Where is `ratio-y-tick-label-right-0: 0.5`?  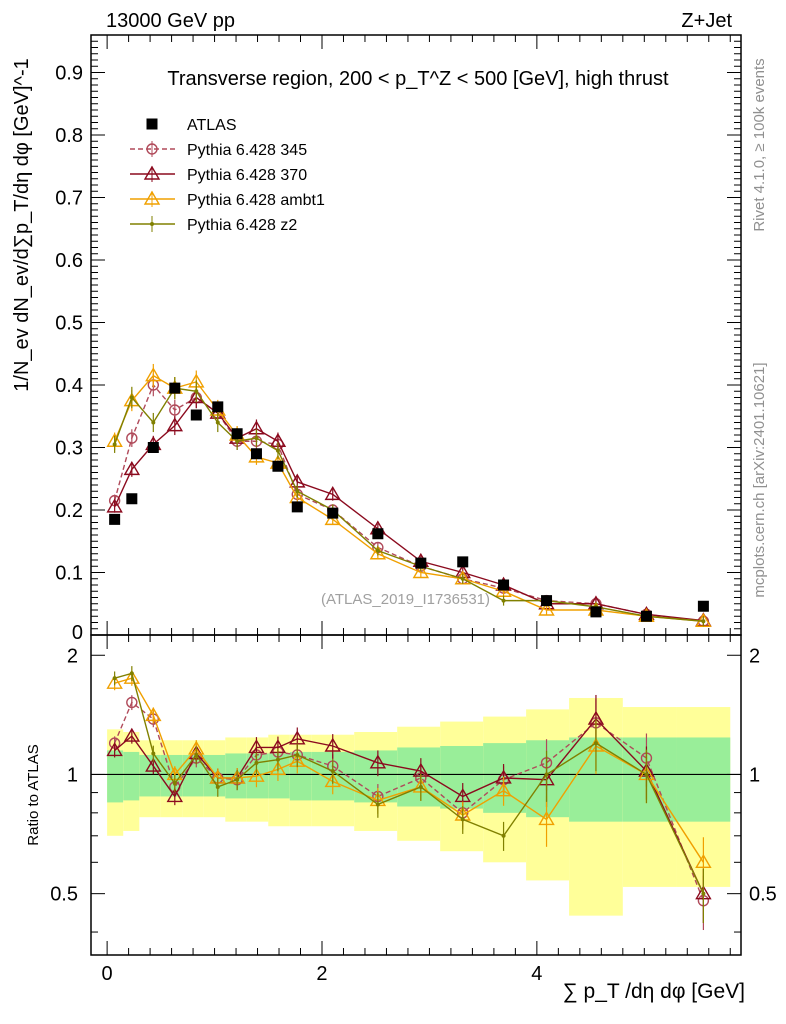 ratio-y-tick-label-right-0: 0.5 is located at coordinates (763, 895).